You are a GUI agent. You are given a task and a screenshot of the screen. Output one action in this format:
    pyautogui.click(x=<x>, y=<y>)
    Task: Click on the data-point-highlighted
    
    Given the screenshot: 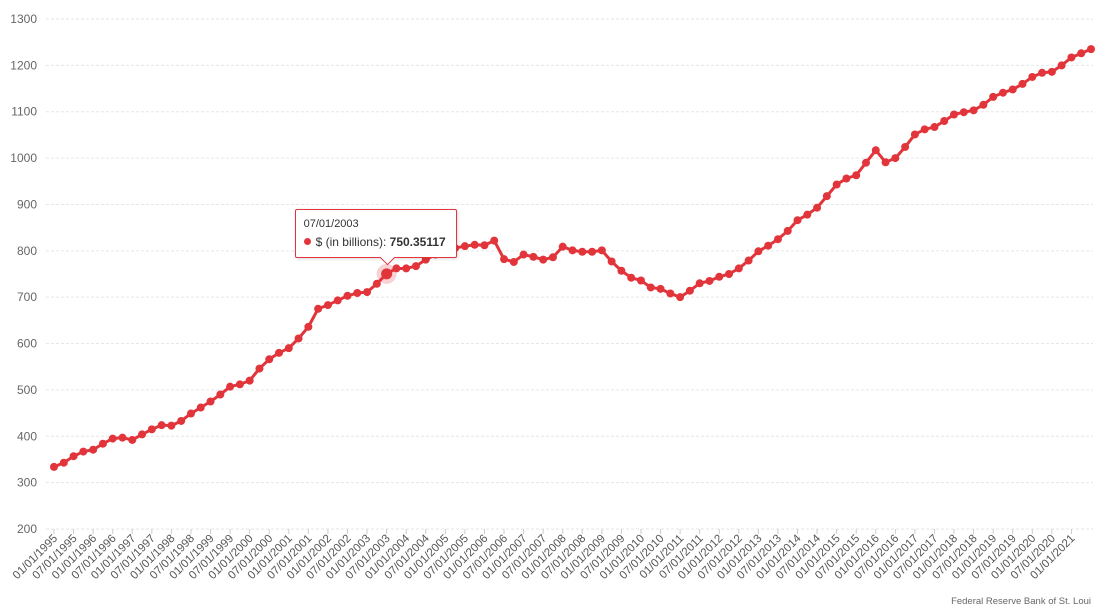 What is the action you would take?
    pyautogui.click(x=387, y=274)
    